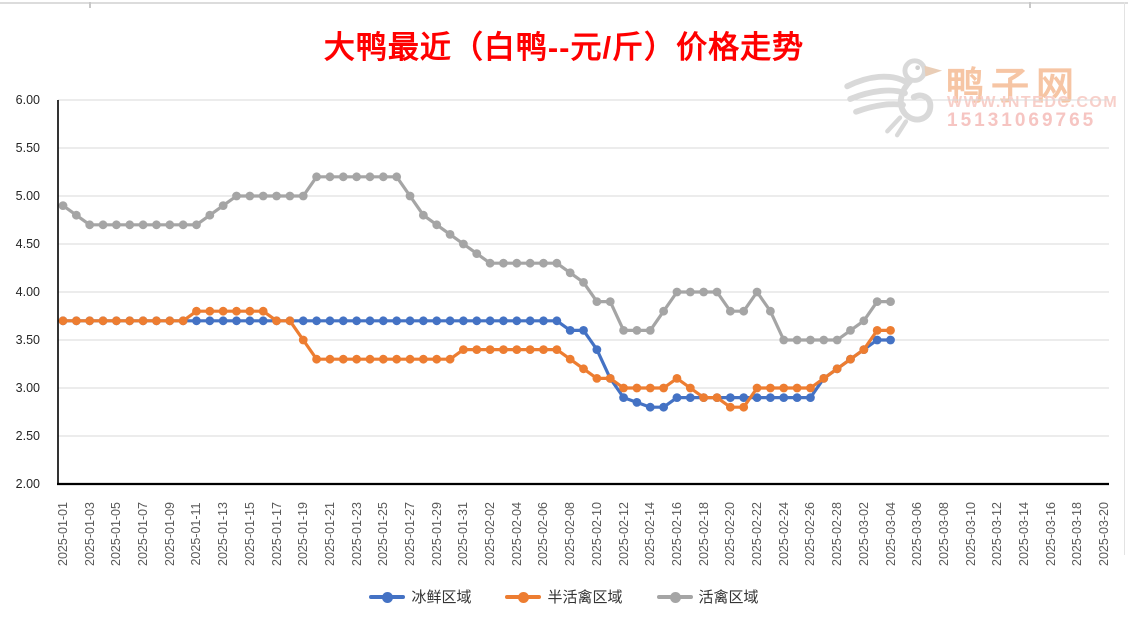  Describe the element at coordinates (1077, 534) in the screenshot. I see `x-tick-label: 2025-03-18` at that location.